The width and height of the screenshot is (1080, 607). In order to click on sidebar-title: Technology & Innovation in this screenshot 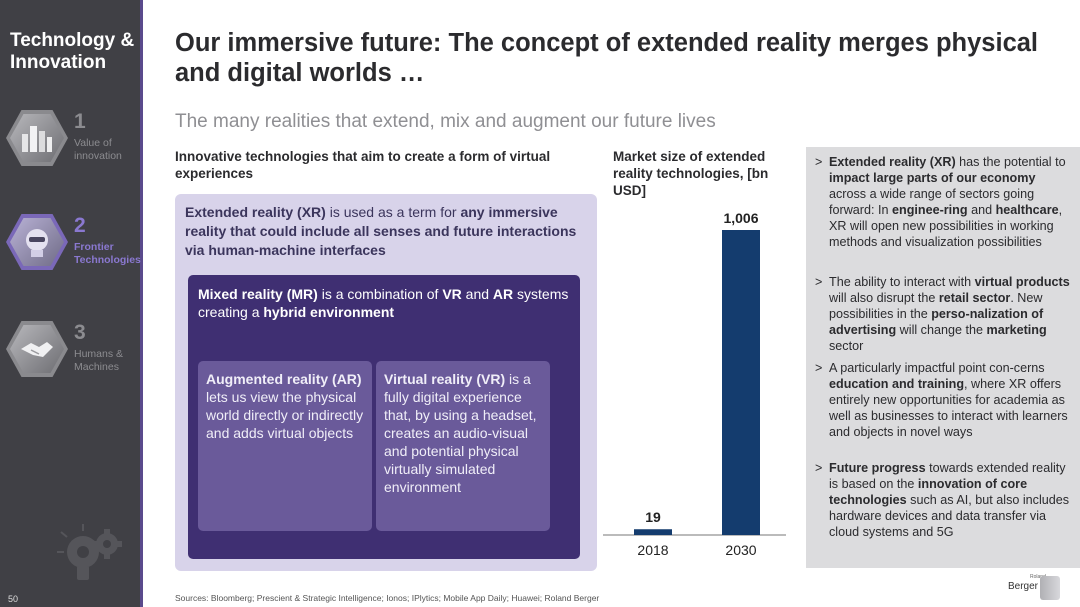, I will do `click(72, 52)`.